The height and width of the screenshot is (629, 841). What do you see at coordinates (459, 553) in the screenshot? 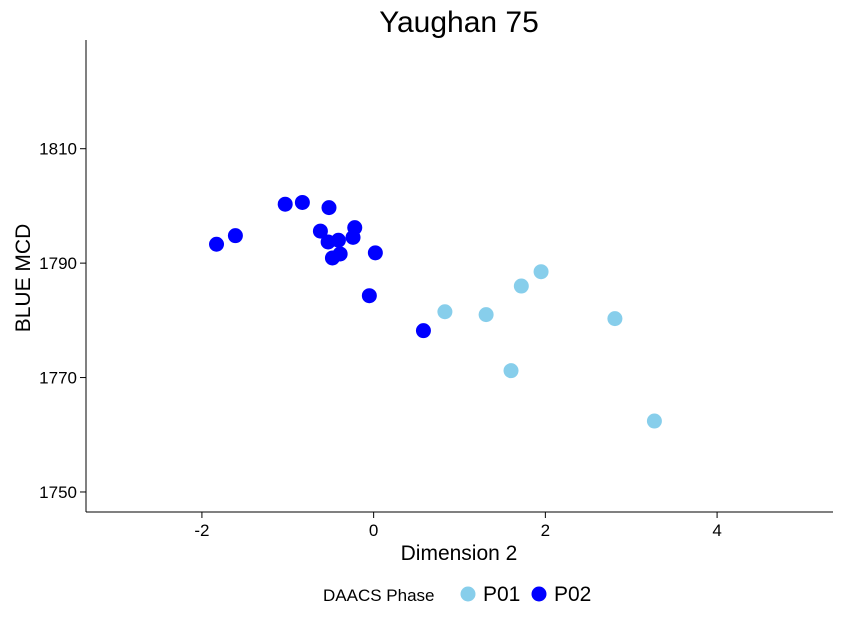
I see `x-axis-title: Dimension 2` at bounding box center [459, 553].